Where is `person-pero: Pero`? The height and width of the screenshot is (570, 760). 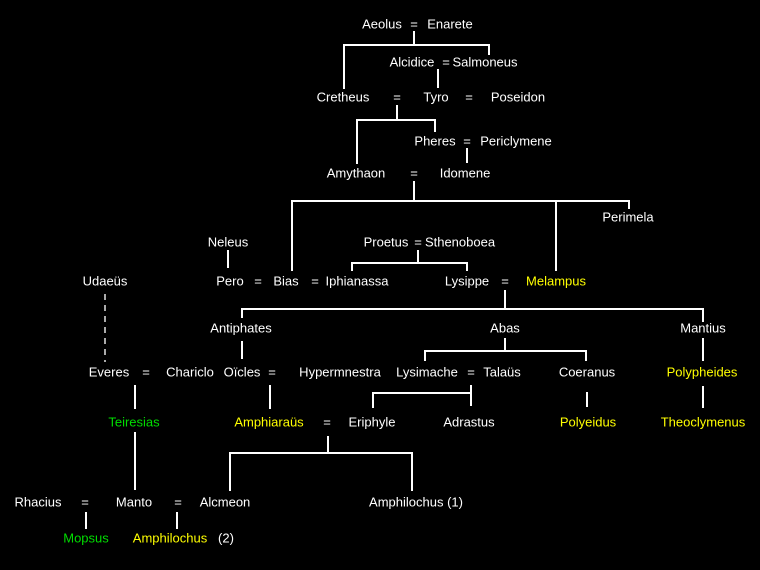
person-pero: Pero is located at coordinates (230, 281).